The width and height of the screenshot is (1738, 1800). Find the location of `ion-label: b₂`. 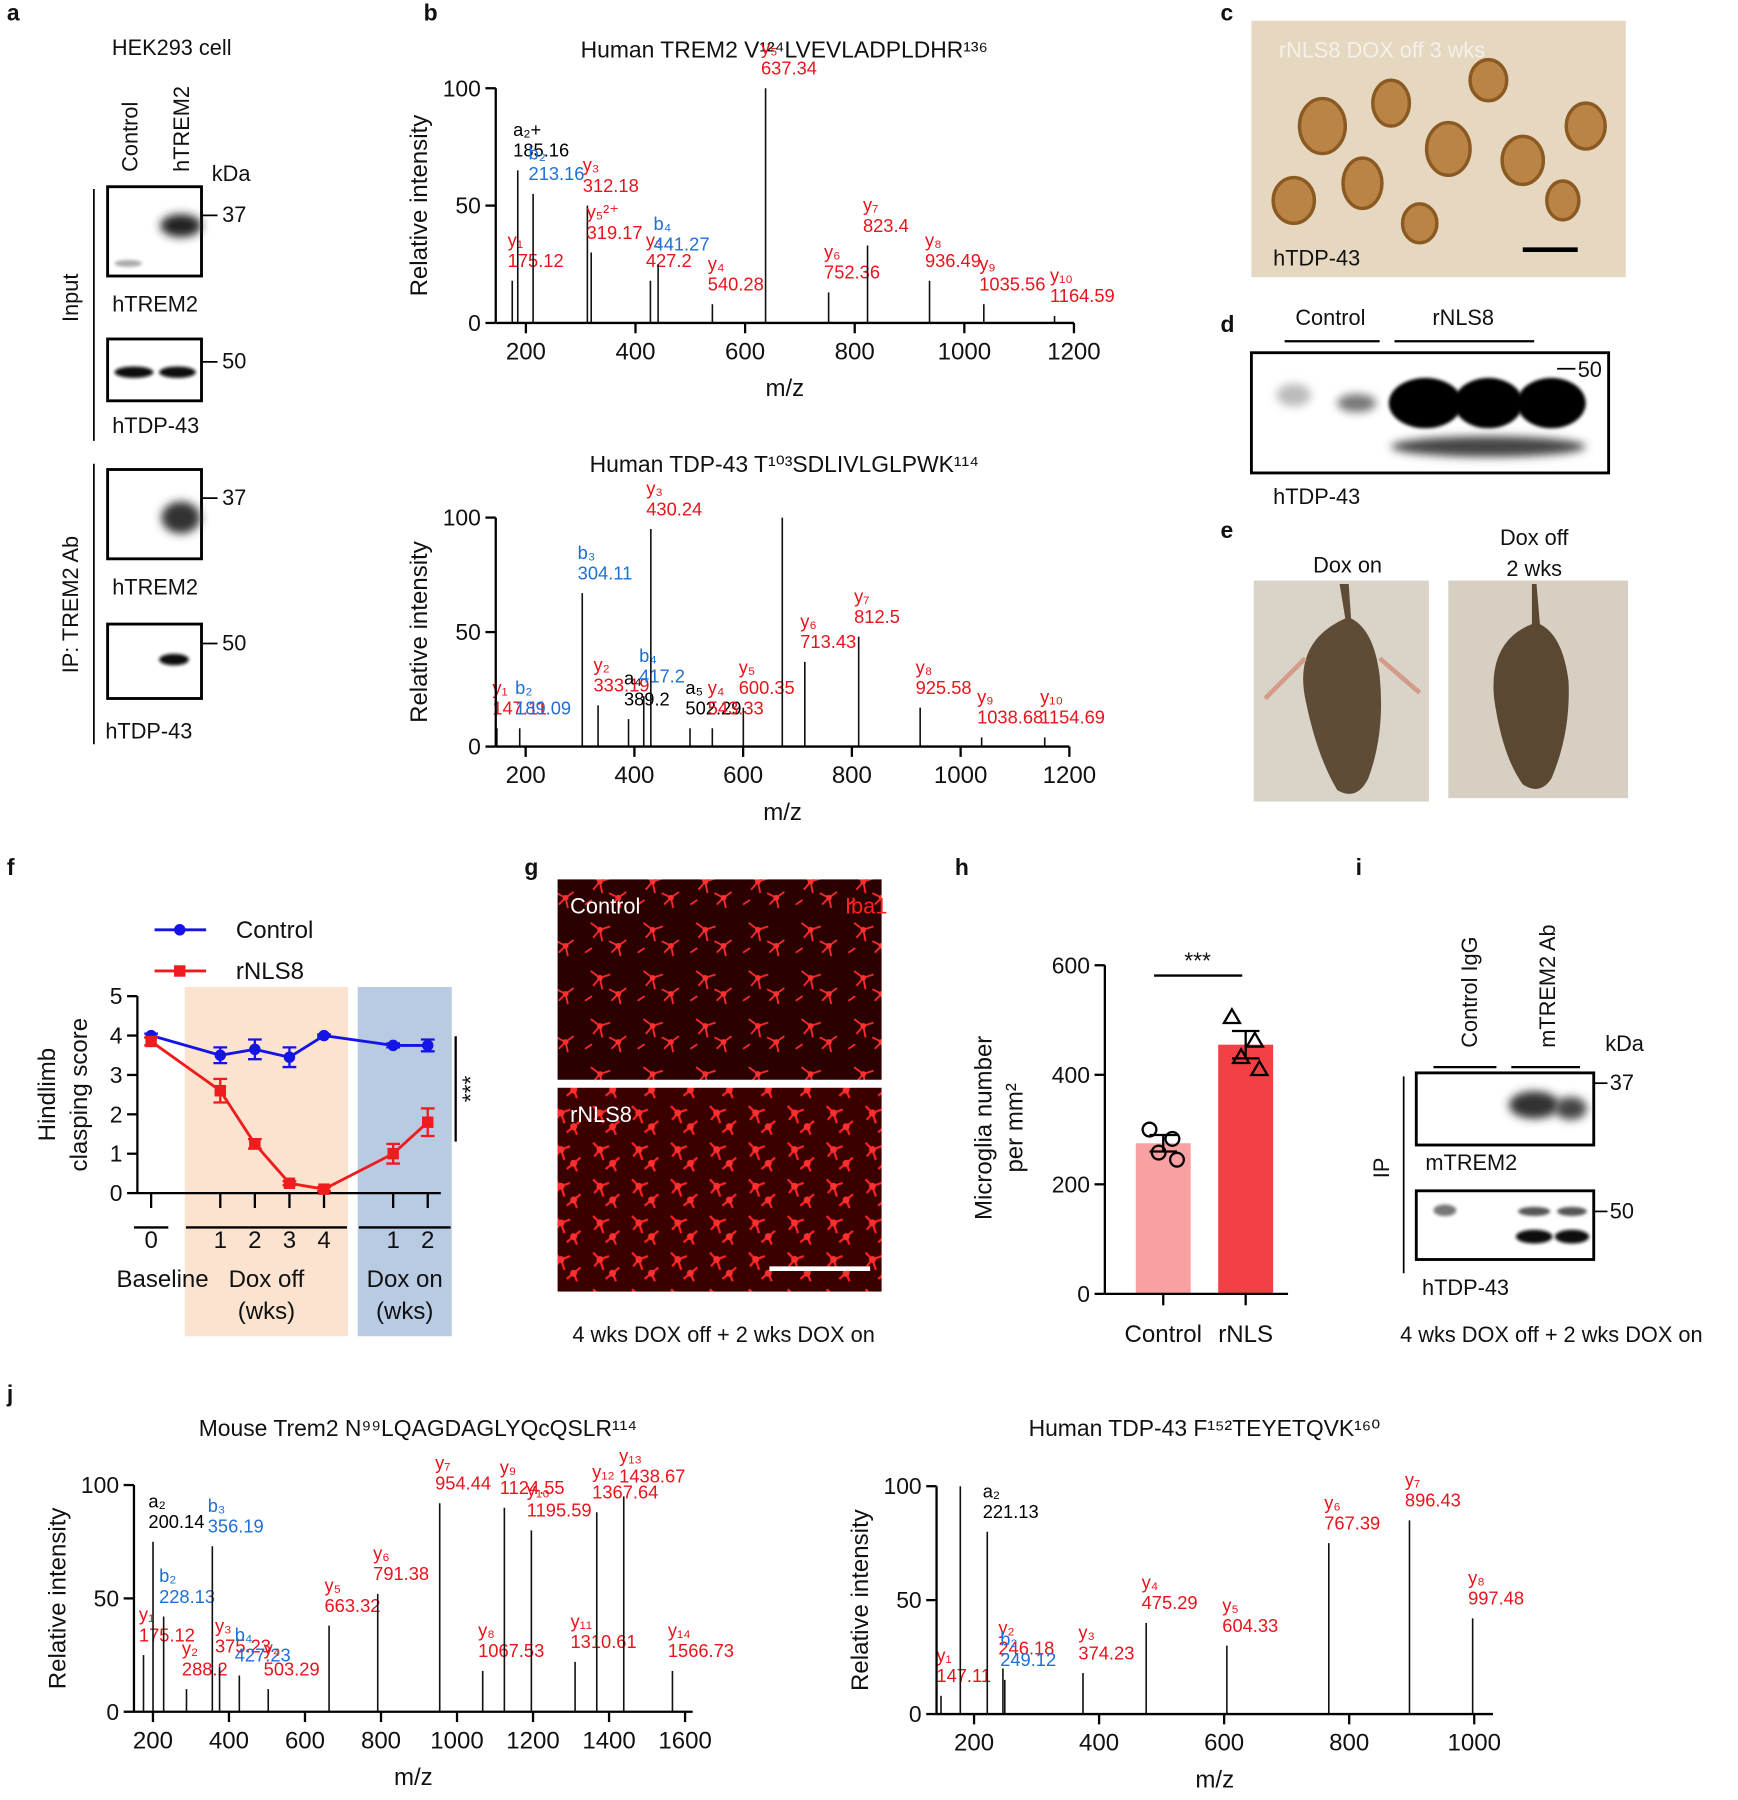

ion-label: b₂ is located at coordinates (1008, 1639).